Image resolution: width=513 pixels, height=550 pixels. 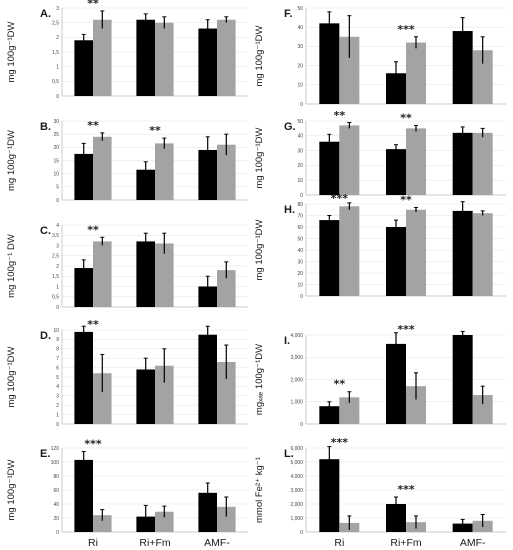 What do you see at coordinates (83, 68) in the screenshot?
I see `bar-A-Ri-series1` at bounding box center [83, 68].